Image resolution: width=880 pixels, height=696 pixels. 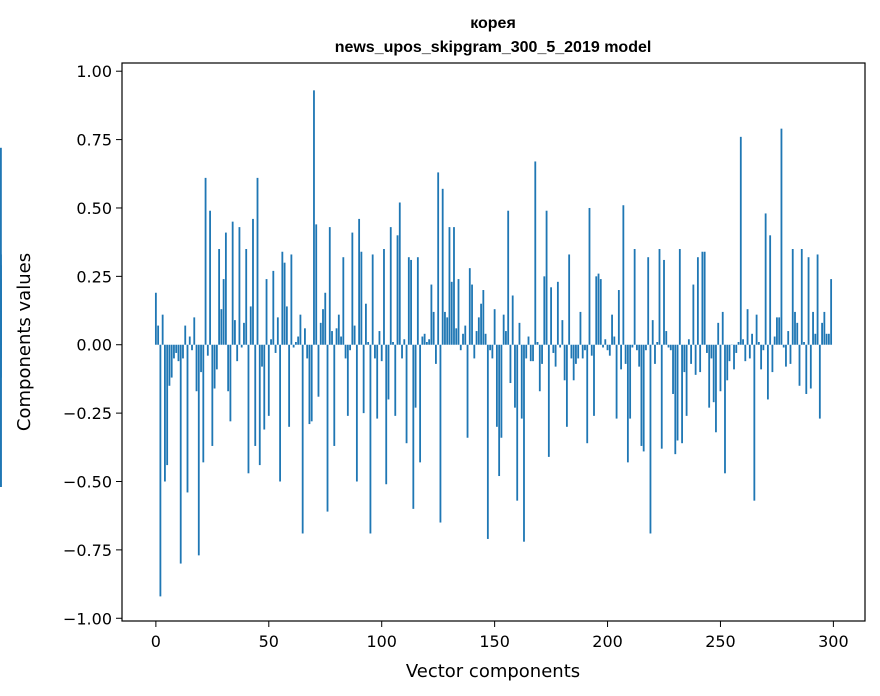 I want to click on y-tick-label: 0.50, so click(x=94, y=208).